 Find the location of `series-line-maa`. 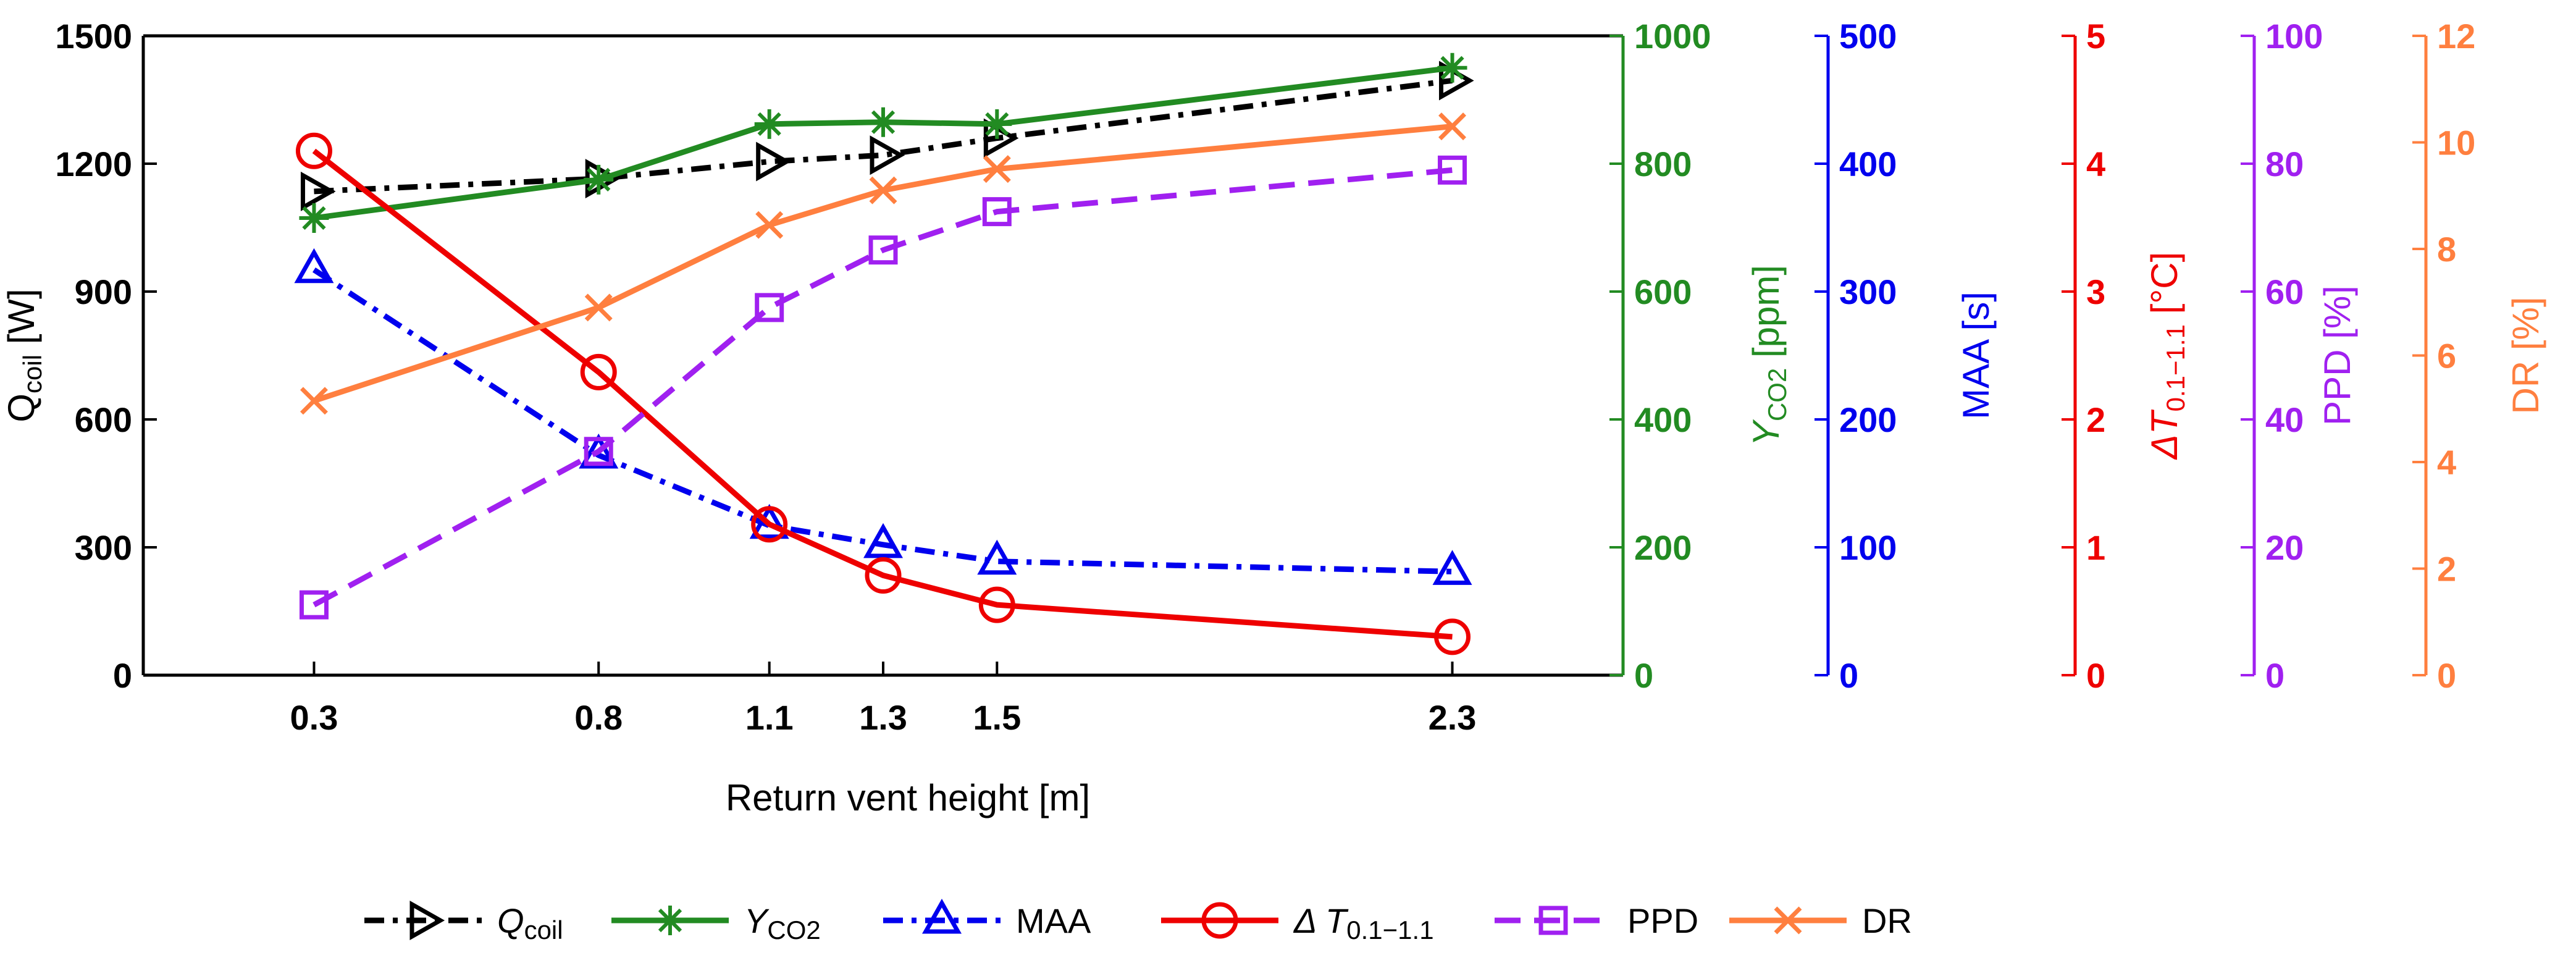

series-line-maa is located at coordinates (883, 420).